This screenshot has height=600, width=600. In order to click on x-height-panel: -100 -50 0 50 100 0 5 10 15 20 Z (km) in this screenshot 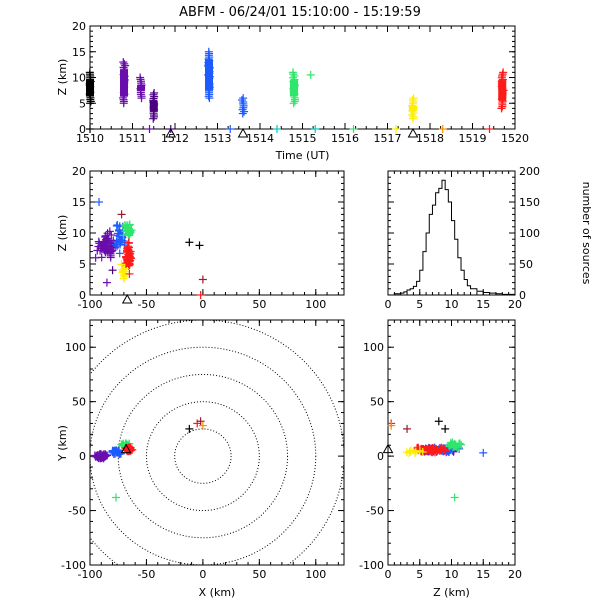, I will do `click(200, 238)`.